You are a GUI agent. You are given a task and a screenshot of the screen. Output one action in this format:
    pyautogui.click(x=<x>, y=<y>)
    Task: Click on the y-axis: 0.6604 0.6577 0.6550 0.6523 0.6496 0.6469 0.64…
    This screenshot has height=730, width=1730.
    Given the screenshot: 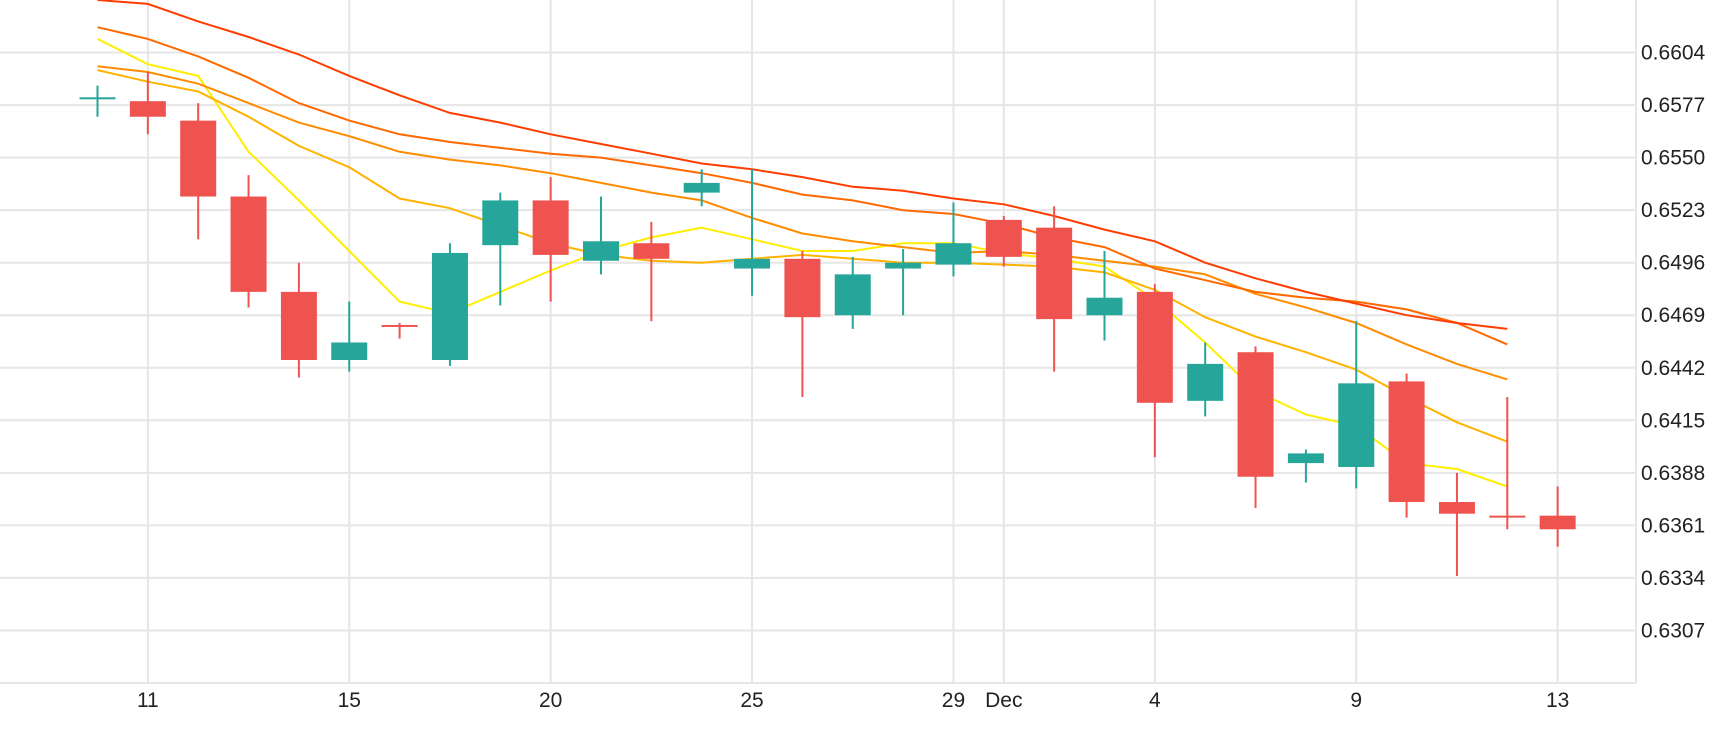 What is the action you would take?
    pyautogui.click(x=1673, y=342)
    